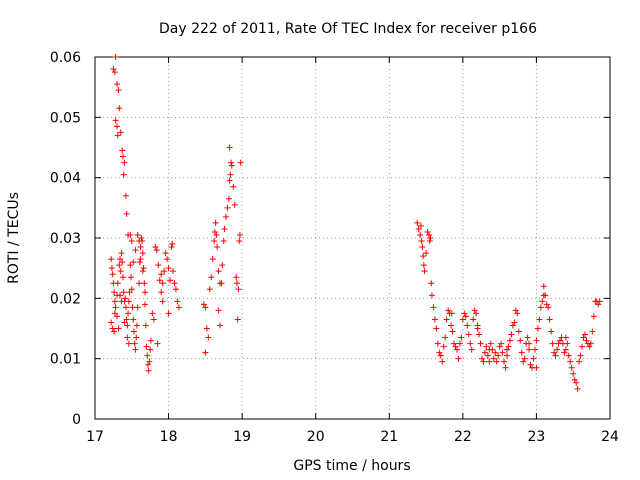 Image resolution: width=640 pixels, height=480 pixels. What do you see at coordinates (463, 437) in the screenshot?
I see `x-tick-label: 22` at bounding box center [463, 437].